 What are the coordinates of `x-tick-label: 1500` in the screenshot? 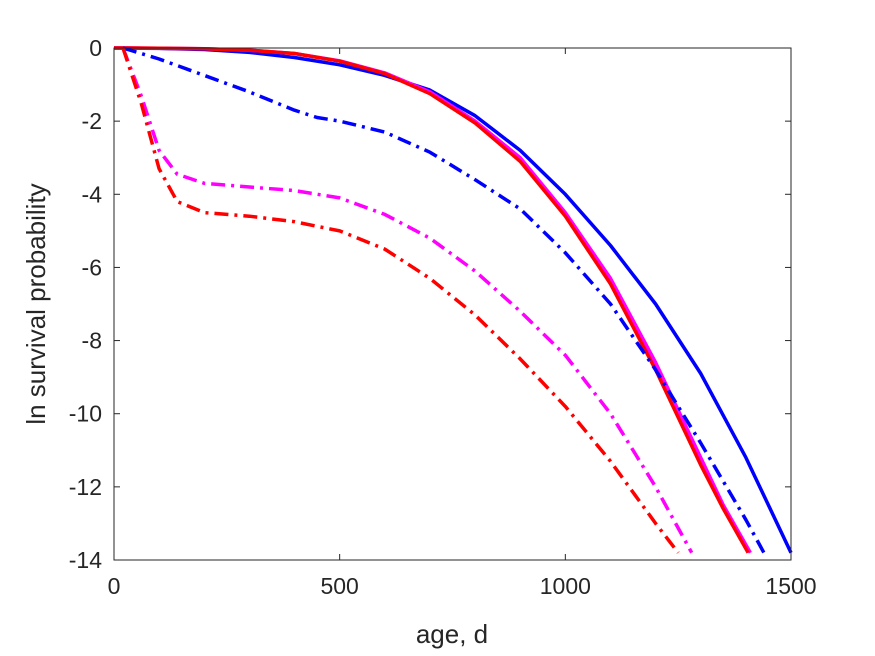 It's located at (790, 586).